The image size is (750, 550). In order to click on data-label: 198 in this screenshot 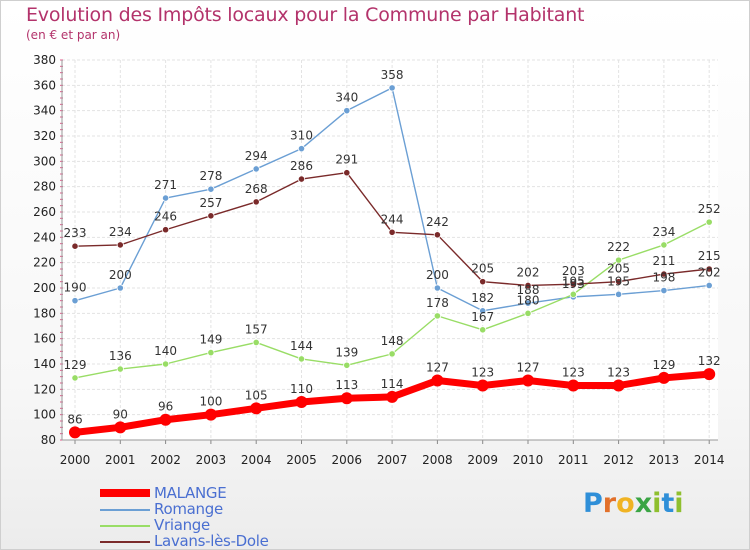, I will do `click(663, 278)`.